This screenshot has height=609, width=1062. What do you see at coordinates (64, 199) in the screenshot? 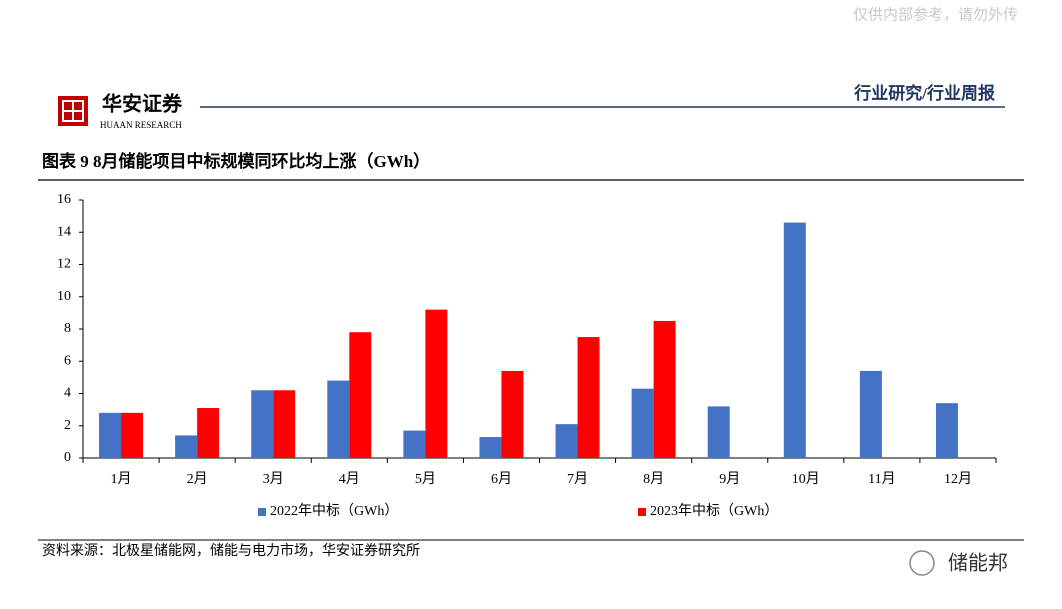
I see `y-tick-label: 16` at bounding box center [64, 199].